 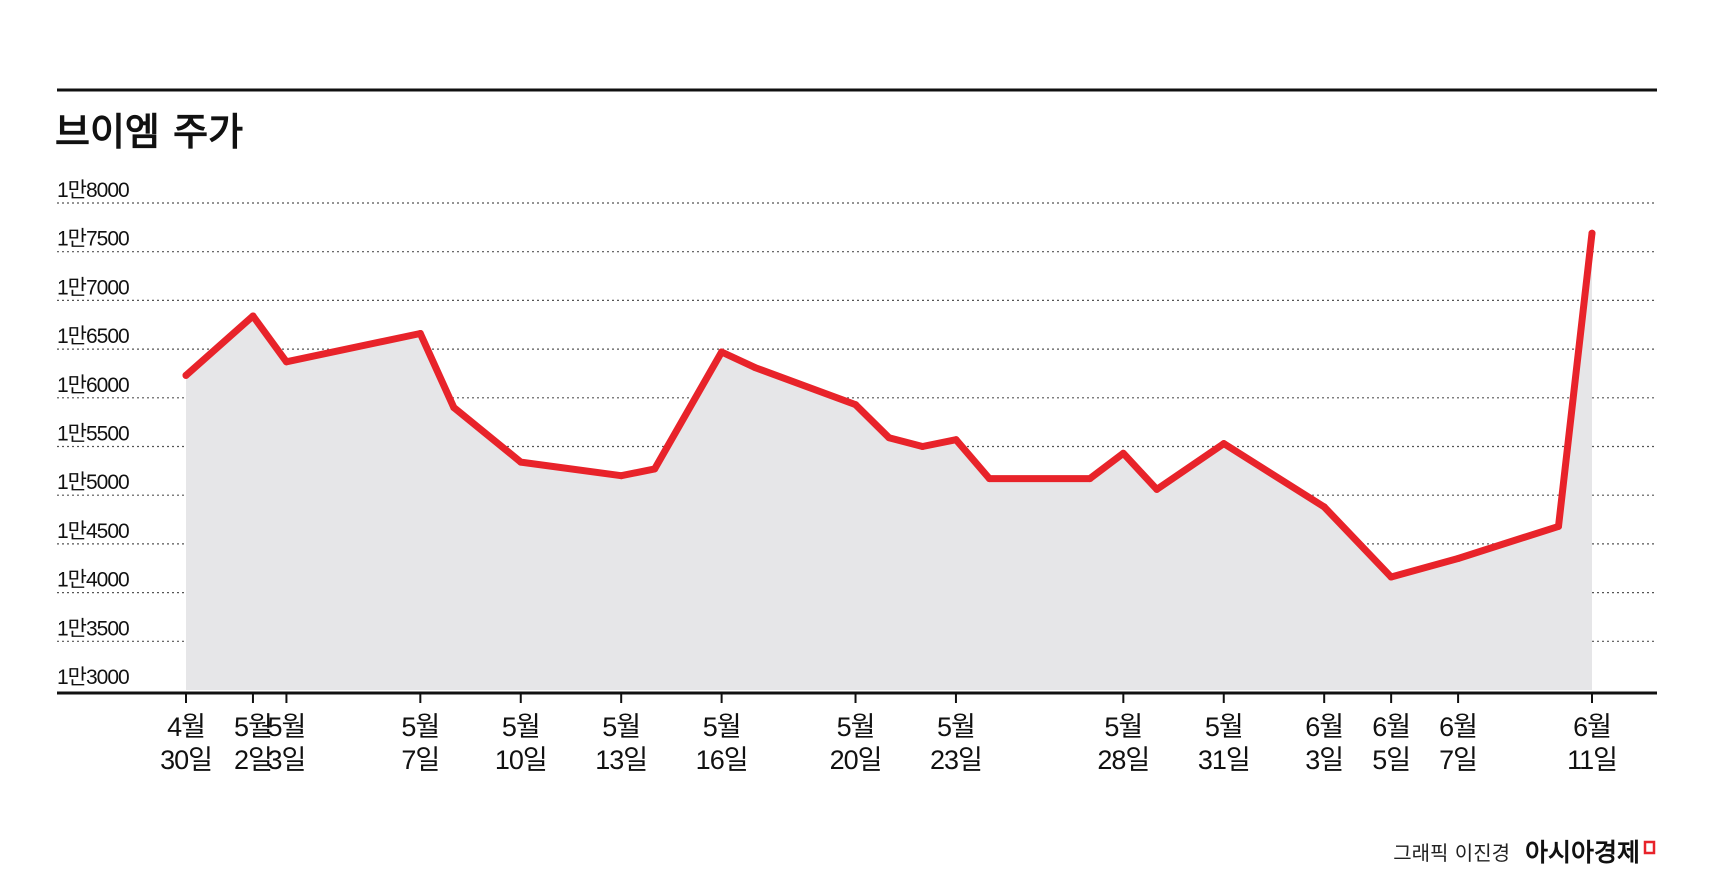 What do you see at coordinates (93, 482) in the screenshot?
I see `y-tick-label: 1만5000` at bounding box center [93, 482].